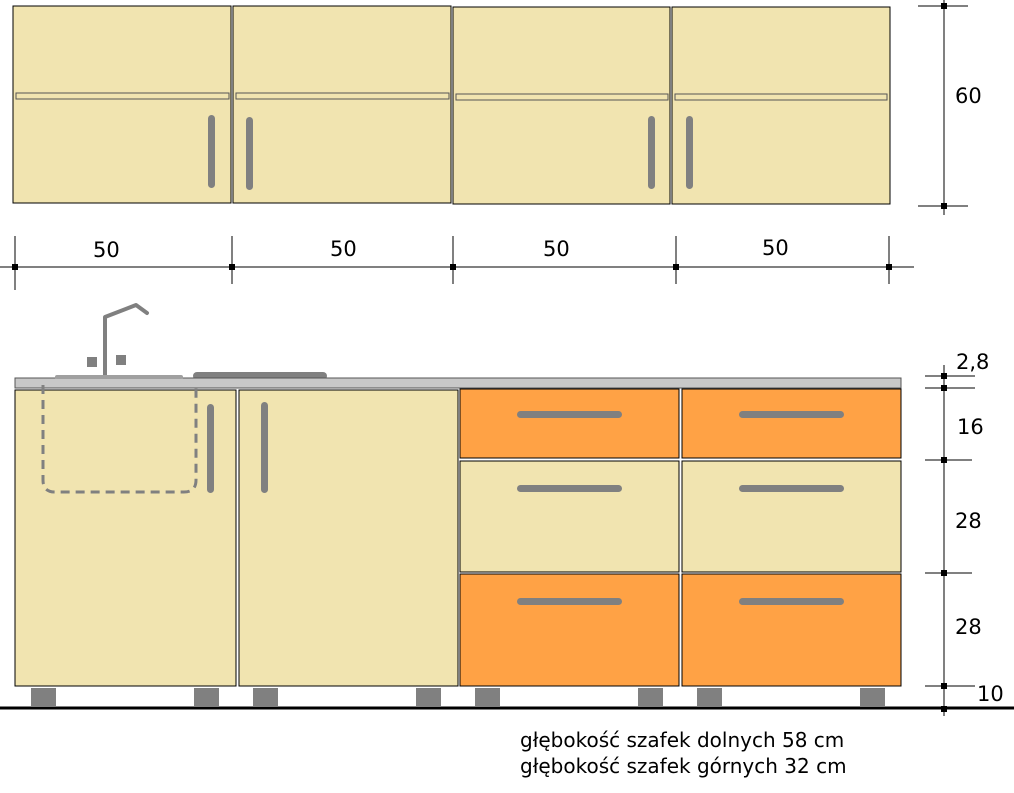  Describe the element at coordinates (458, 697) in the screenshot. I see `cabinet-legs` at that location.